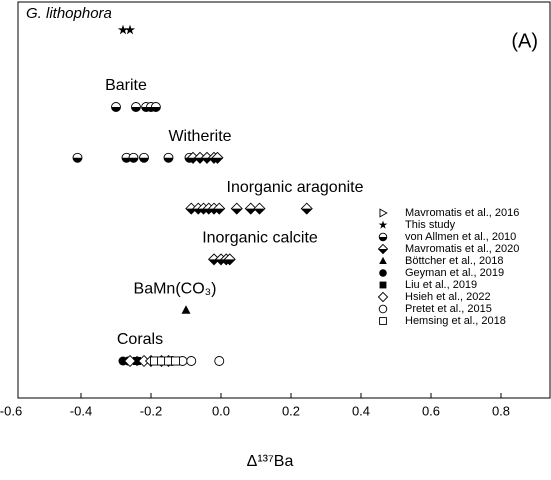  What do you see at coordinates (260, 238) in the screenshot?
I see `group-label: Inorganic calcite` at bounding box center [260, 238].